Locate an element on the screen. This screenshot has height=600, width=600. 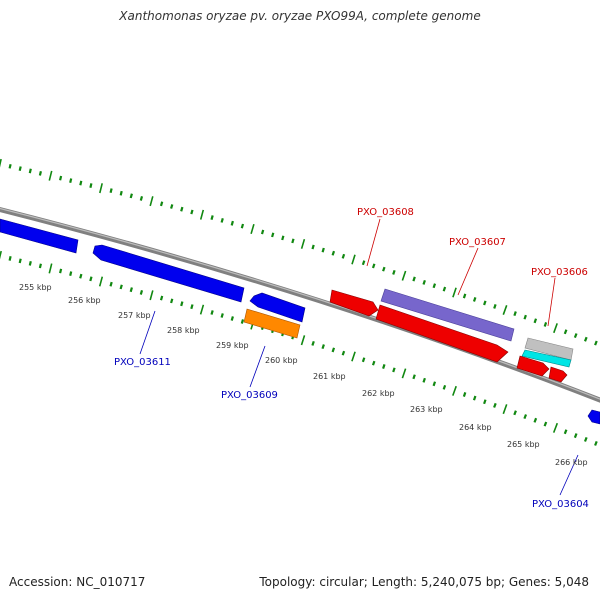
label-pxo-03606: PXO_03606 is located at coordinates (559, 272).